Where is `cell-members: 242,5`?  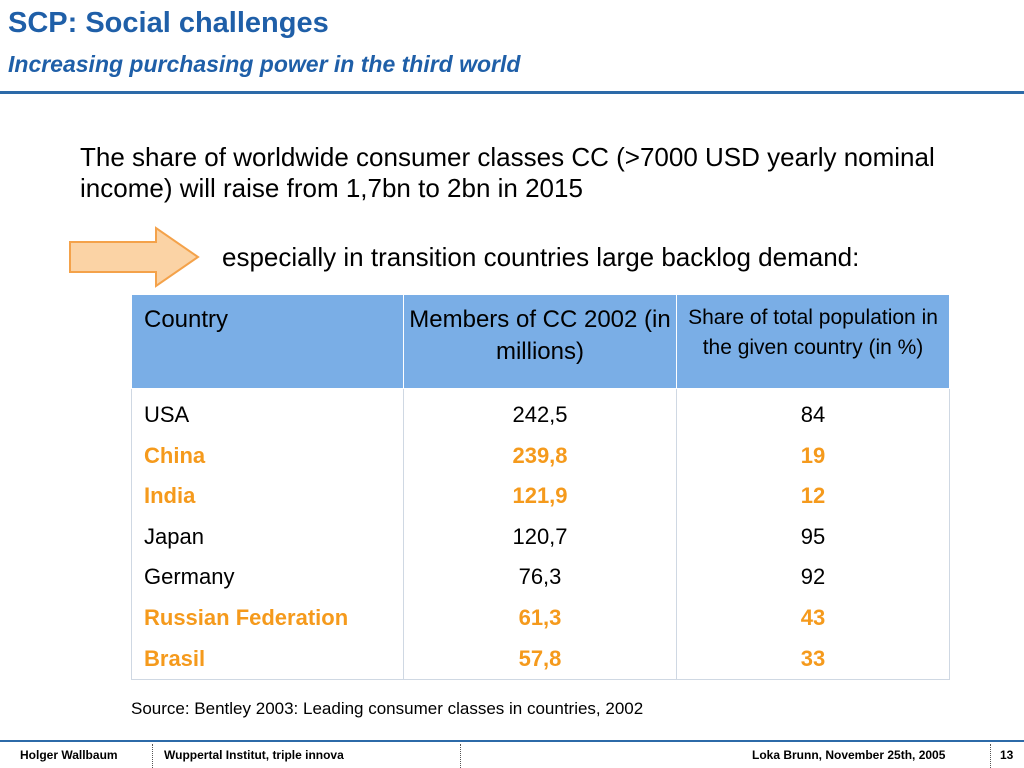 cell-members: 242,5 is located at coordinates (540, 412).